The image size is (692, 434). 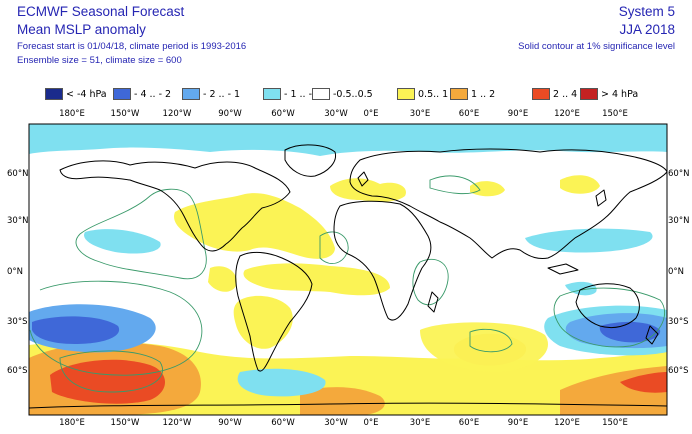 I want to click on contour-north-pacific, so click(x=141, y=234).